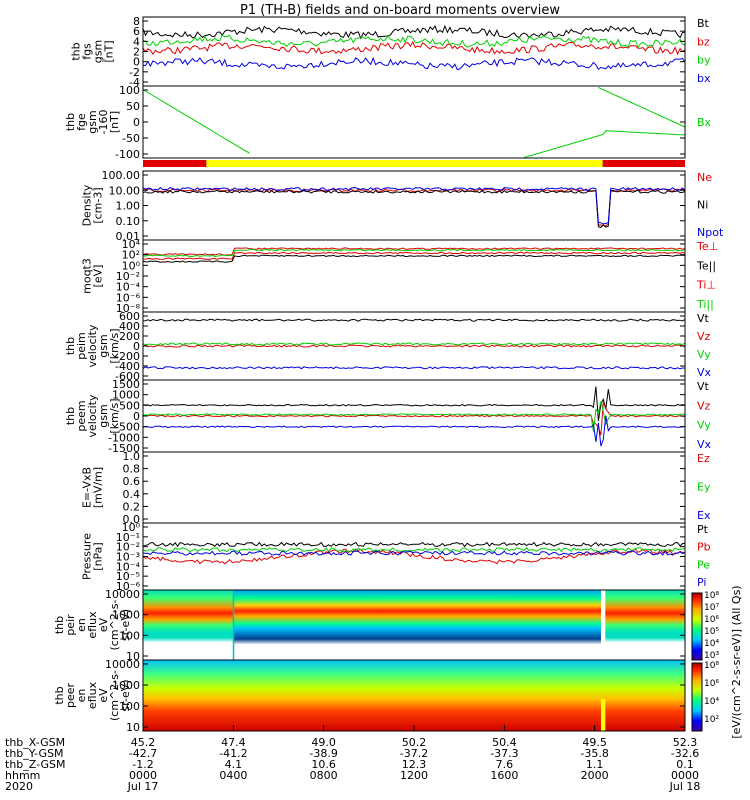 This screenshot has width=750, height=800. What do you see at coordinates (129, 316) in the screenshot?
I see `y-tick-label: 600` at bounding box center [129, 316].